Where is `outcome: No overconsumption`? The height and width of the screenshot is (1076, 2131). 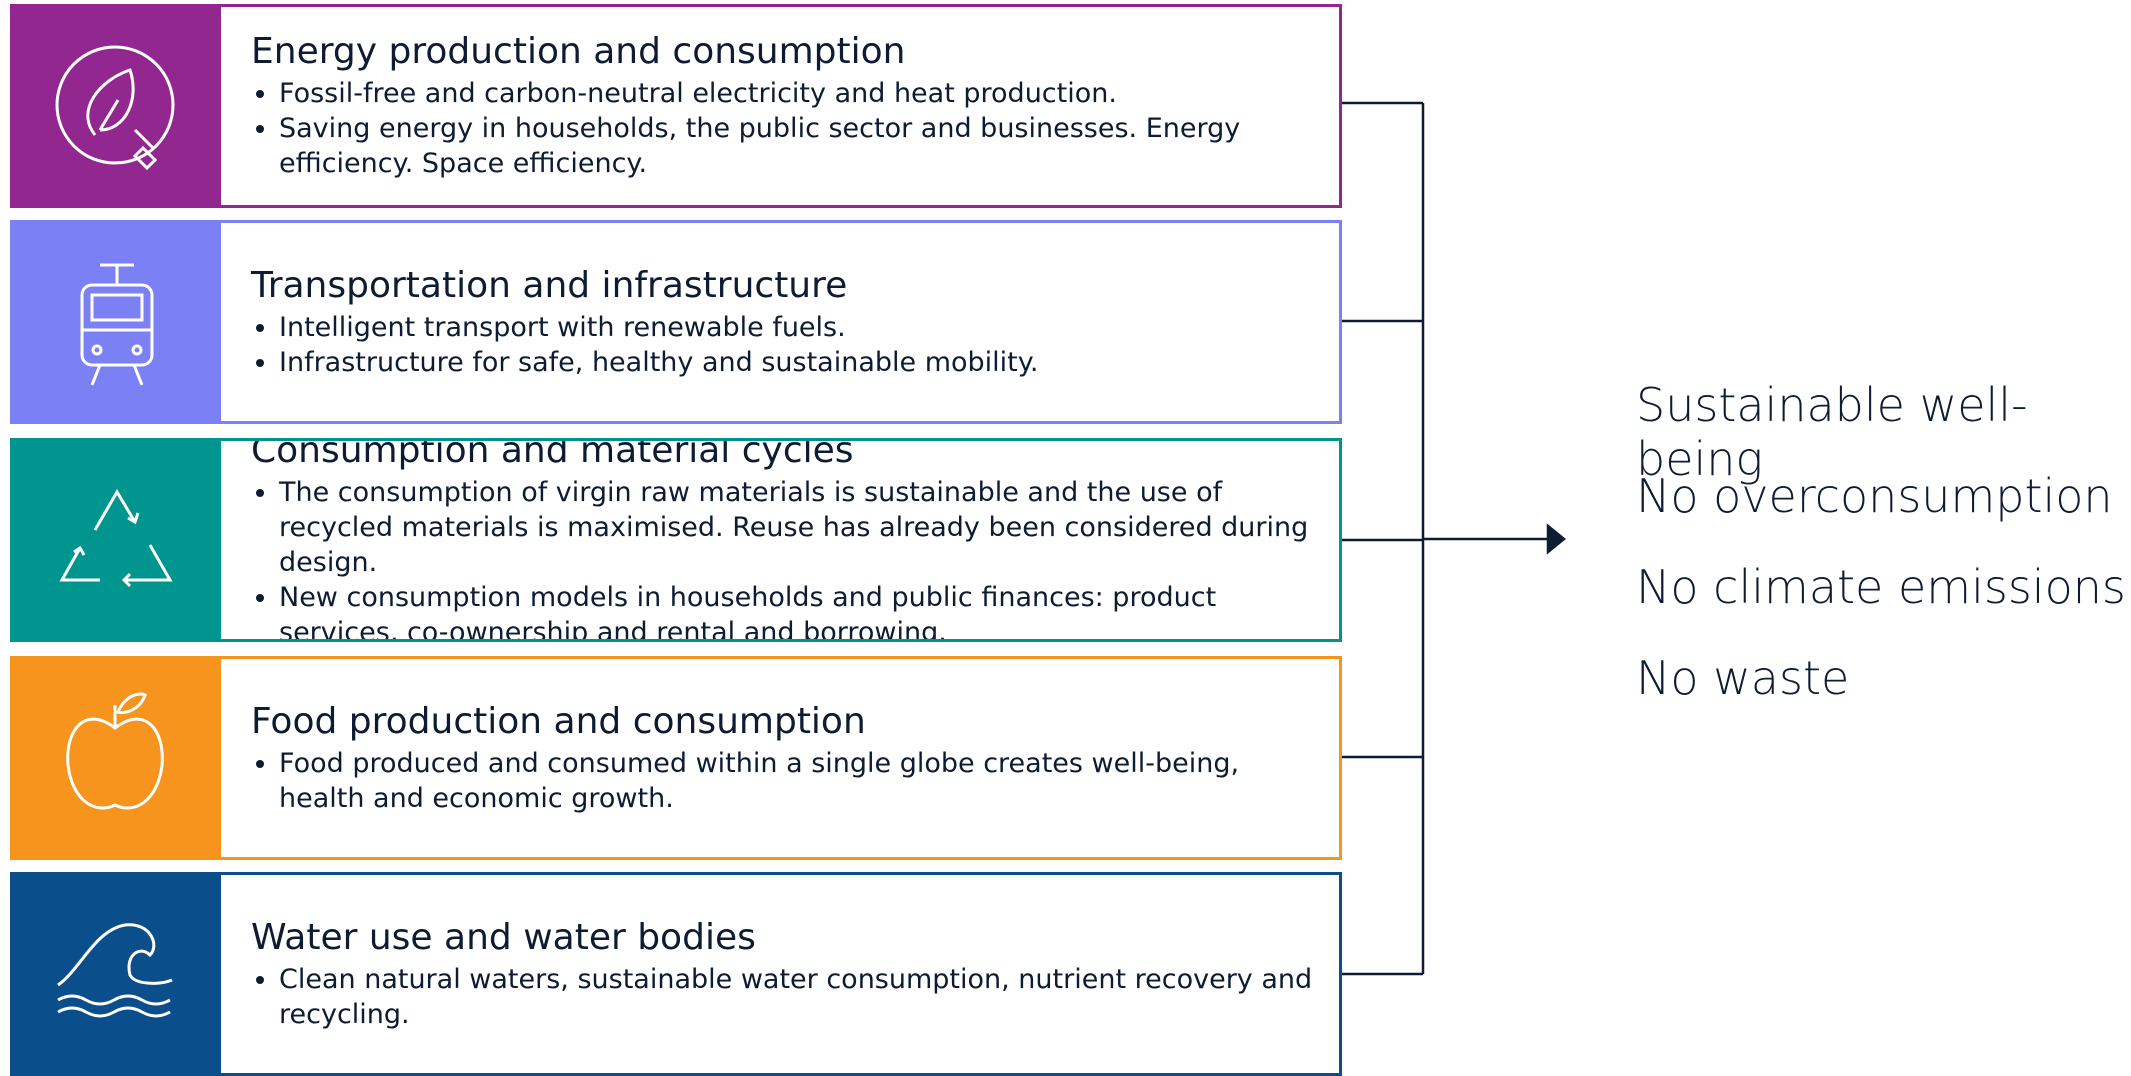 outcome: No overconsumption is located at coordinates (1874, 496).